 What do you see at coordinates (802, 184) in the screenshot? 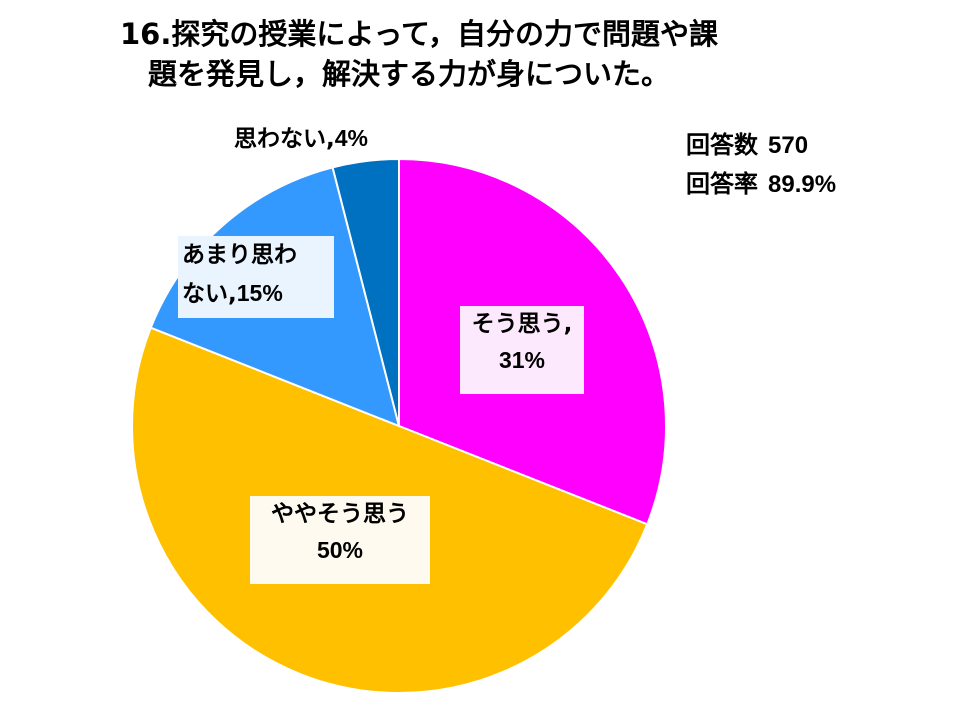
I see `response-rate-value: 89.9%` at bounding box center [802, 184].